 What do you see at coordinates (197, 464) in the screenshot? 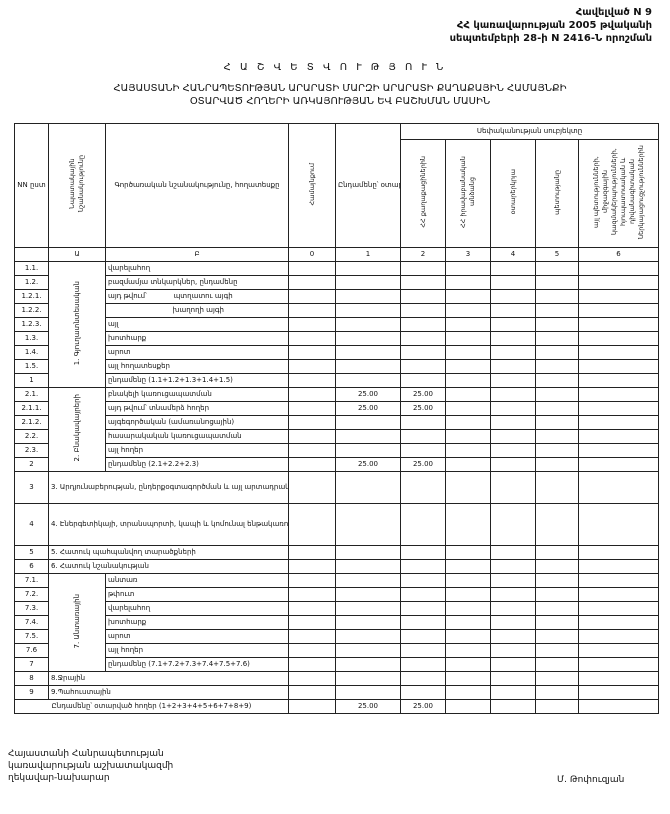
I see `row-label: ընդամենը (2.1+2.2+2.3)` at bounding box center [197, 464].